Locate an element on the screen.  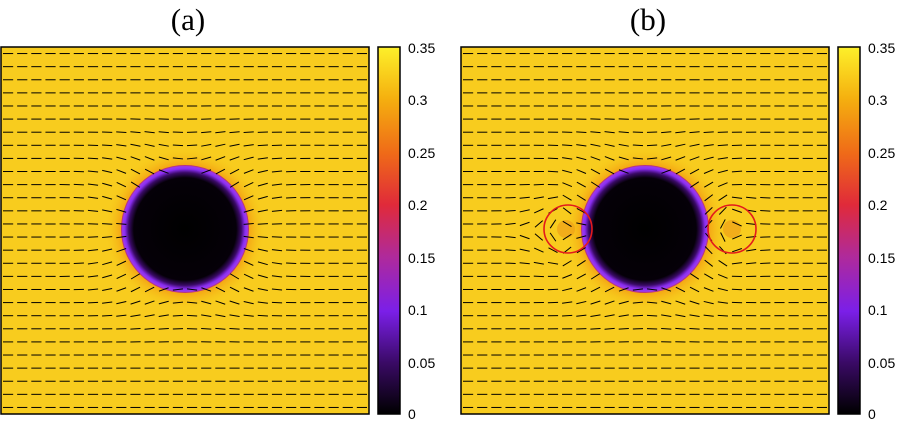
panel-a-label: (a) is located at coordinates (188, 19).